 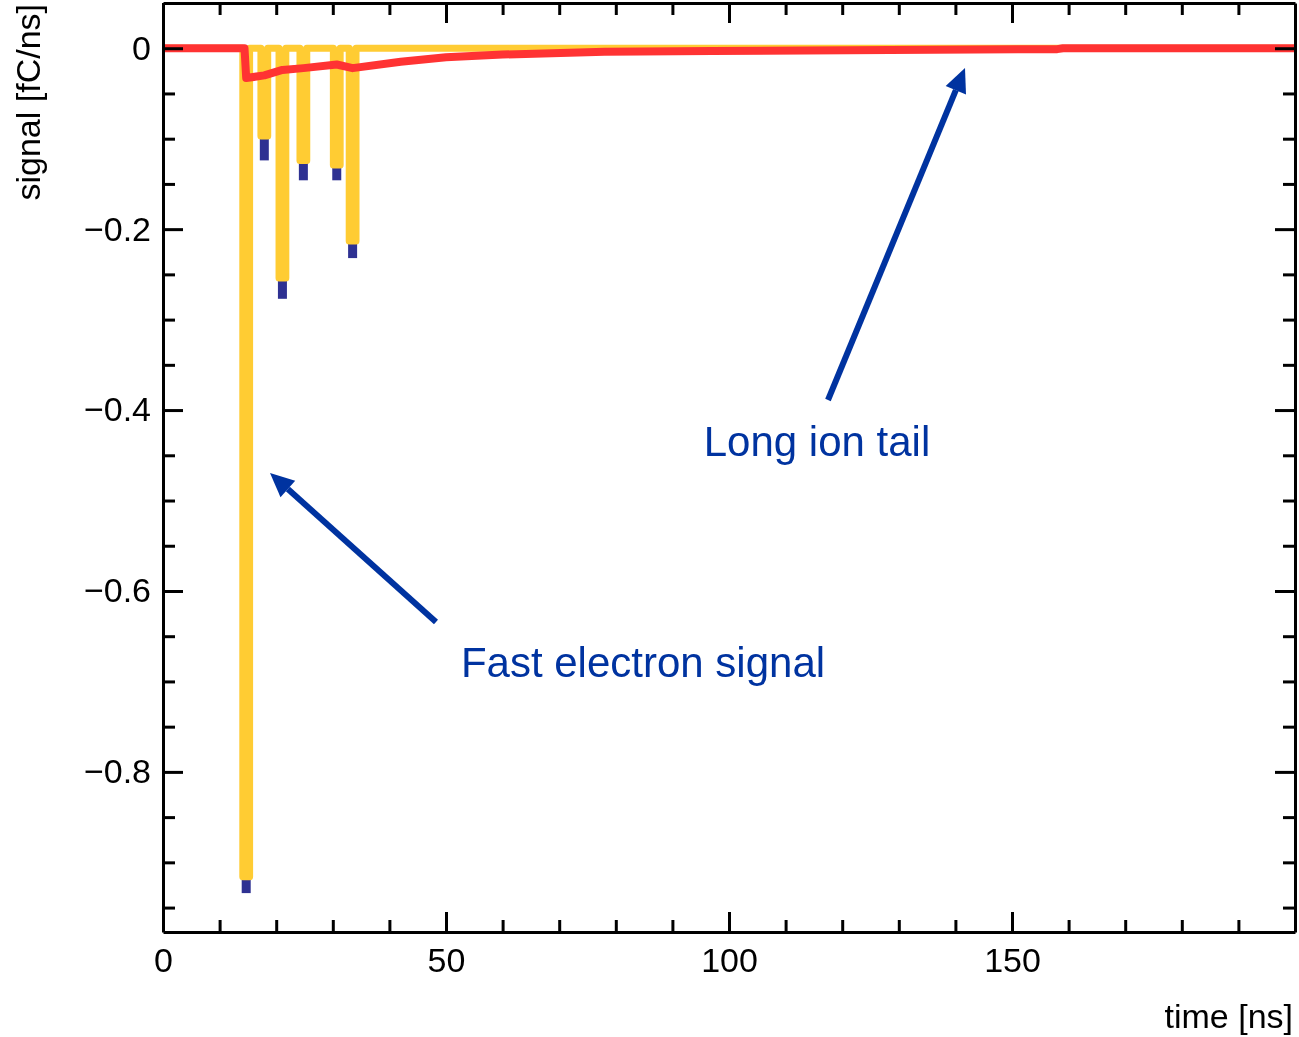 What do you see at coordinates (1228, 1016) in the screenshot?
I see `x-axis-title: time [ns]` at bounding box center [1228, 1016].